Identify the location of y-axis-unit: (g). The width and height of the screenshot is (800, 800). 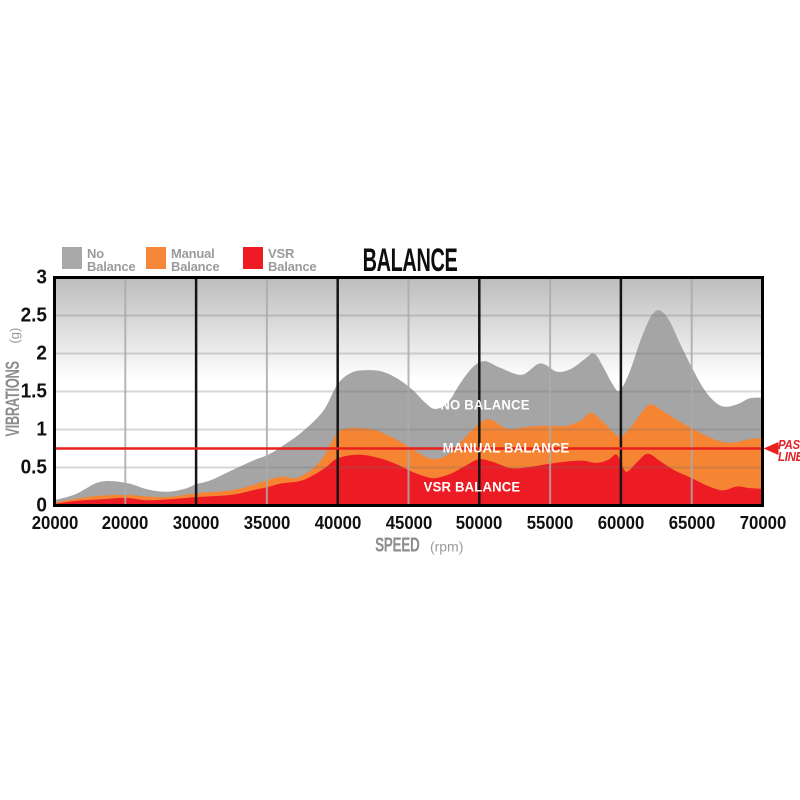
(14, 335).